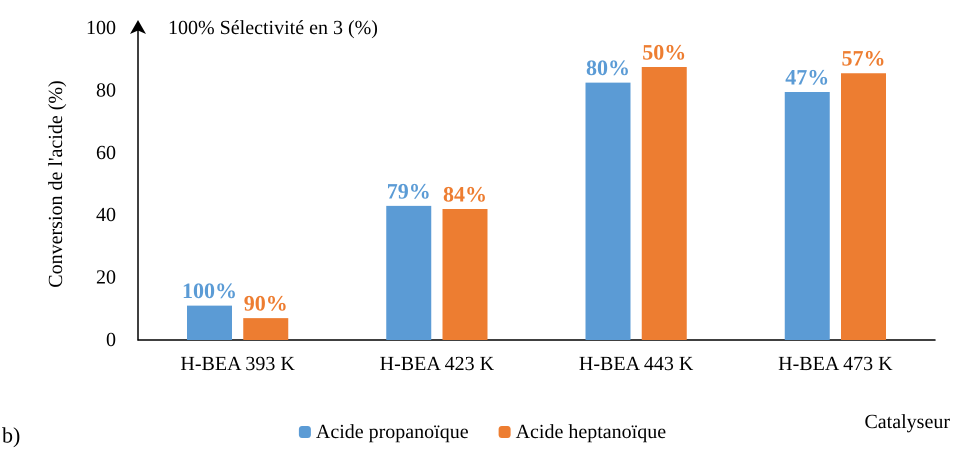 This screenshot has height=459, width=965. I want to click on annotation: 79%, so click(408, 191).